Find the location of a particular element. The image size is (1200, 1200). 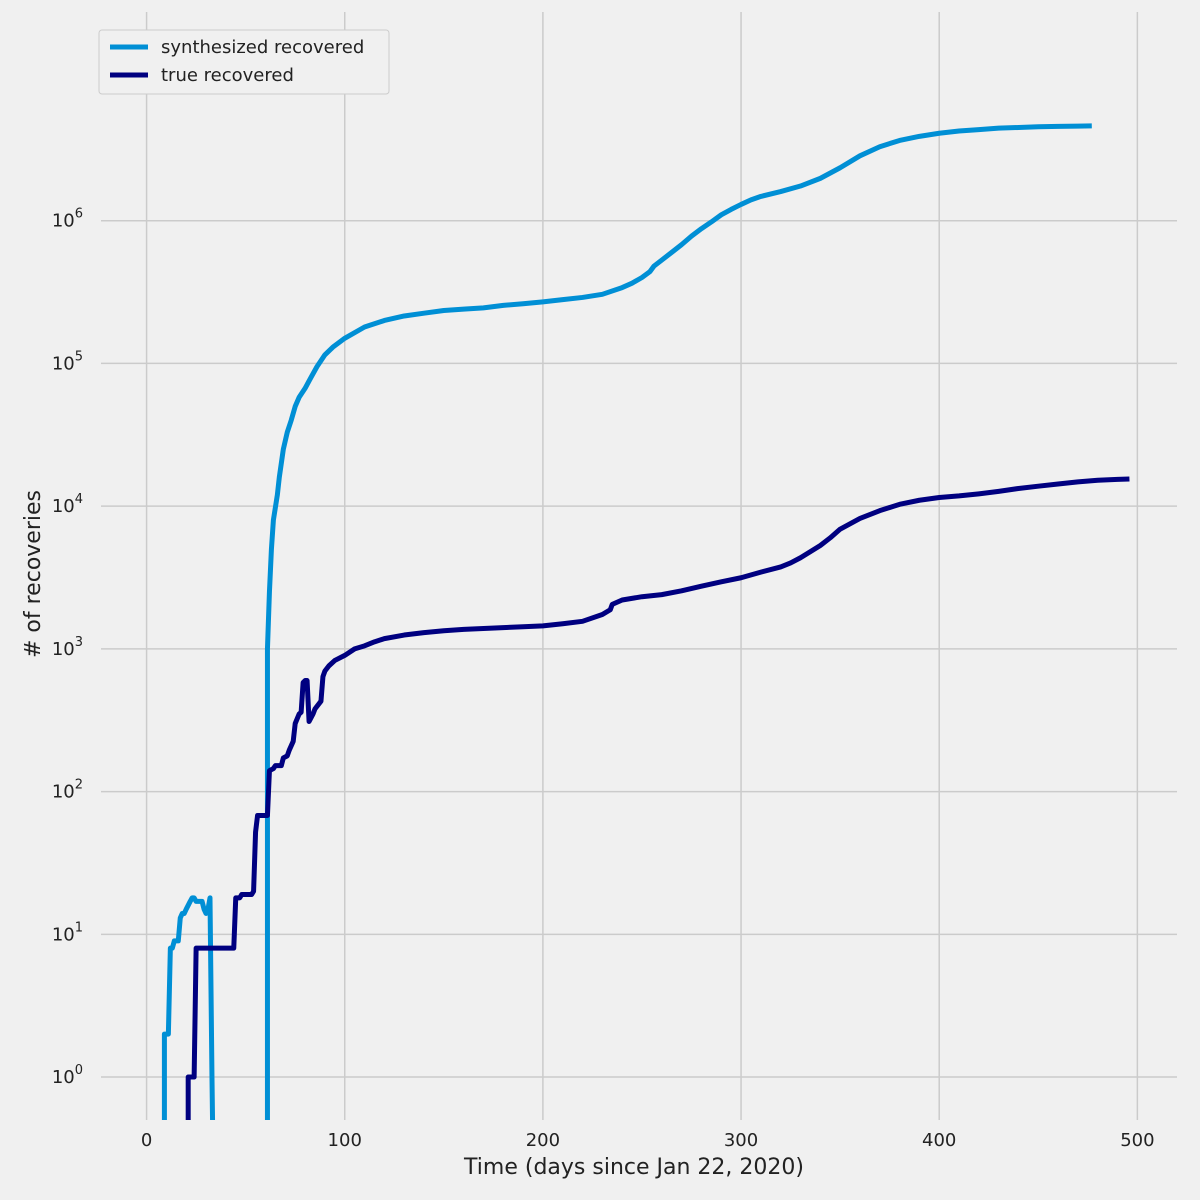

legend: synthesized recovered true recovered is located at coordinates (244, 62).